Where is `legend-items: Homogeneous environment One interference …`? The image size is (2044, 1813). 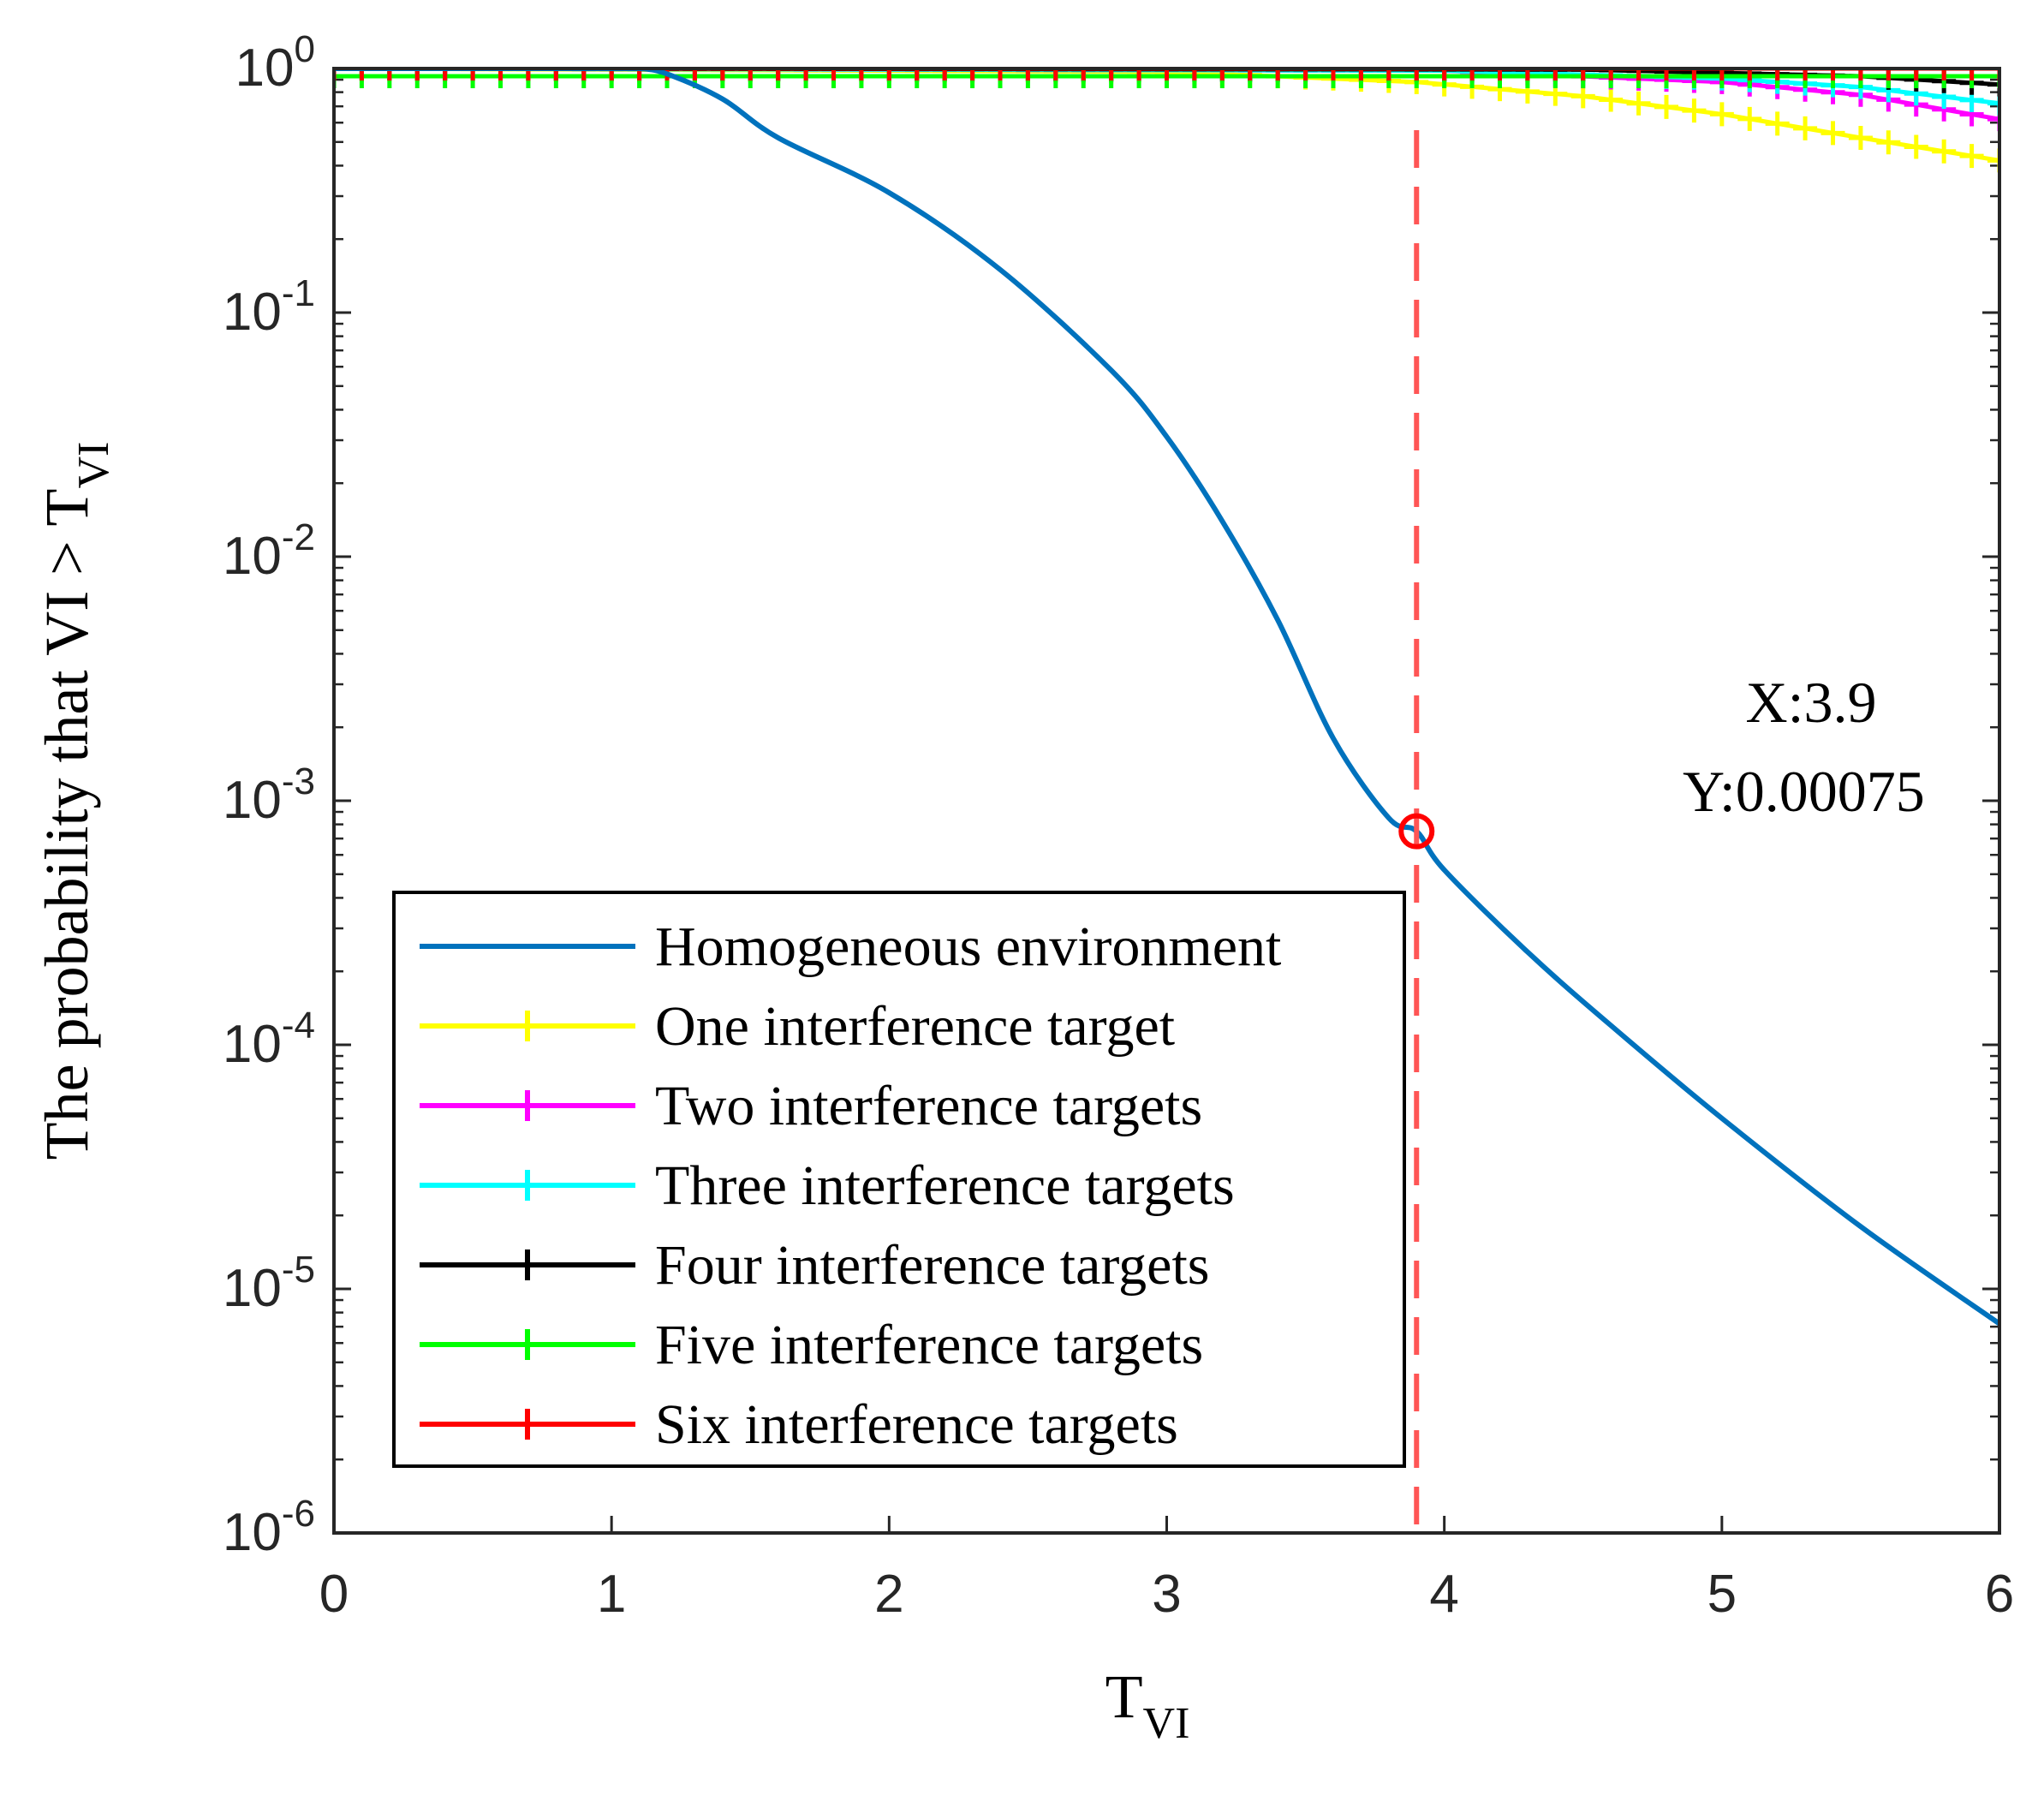 legend-items: Homogeneous environment One interference … is located at coordinates (850, 1185).